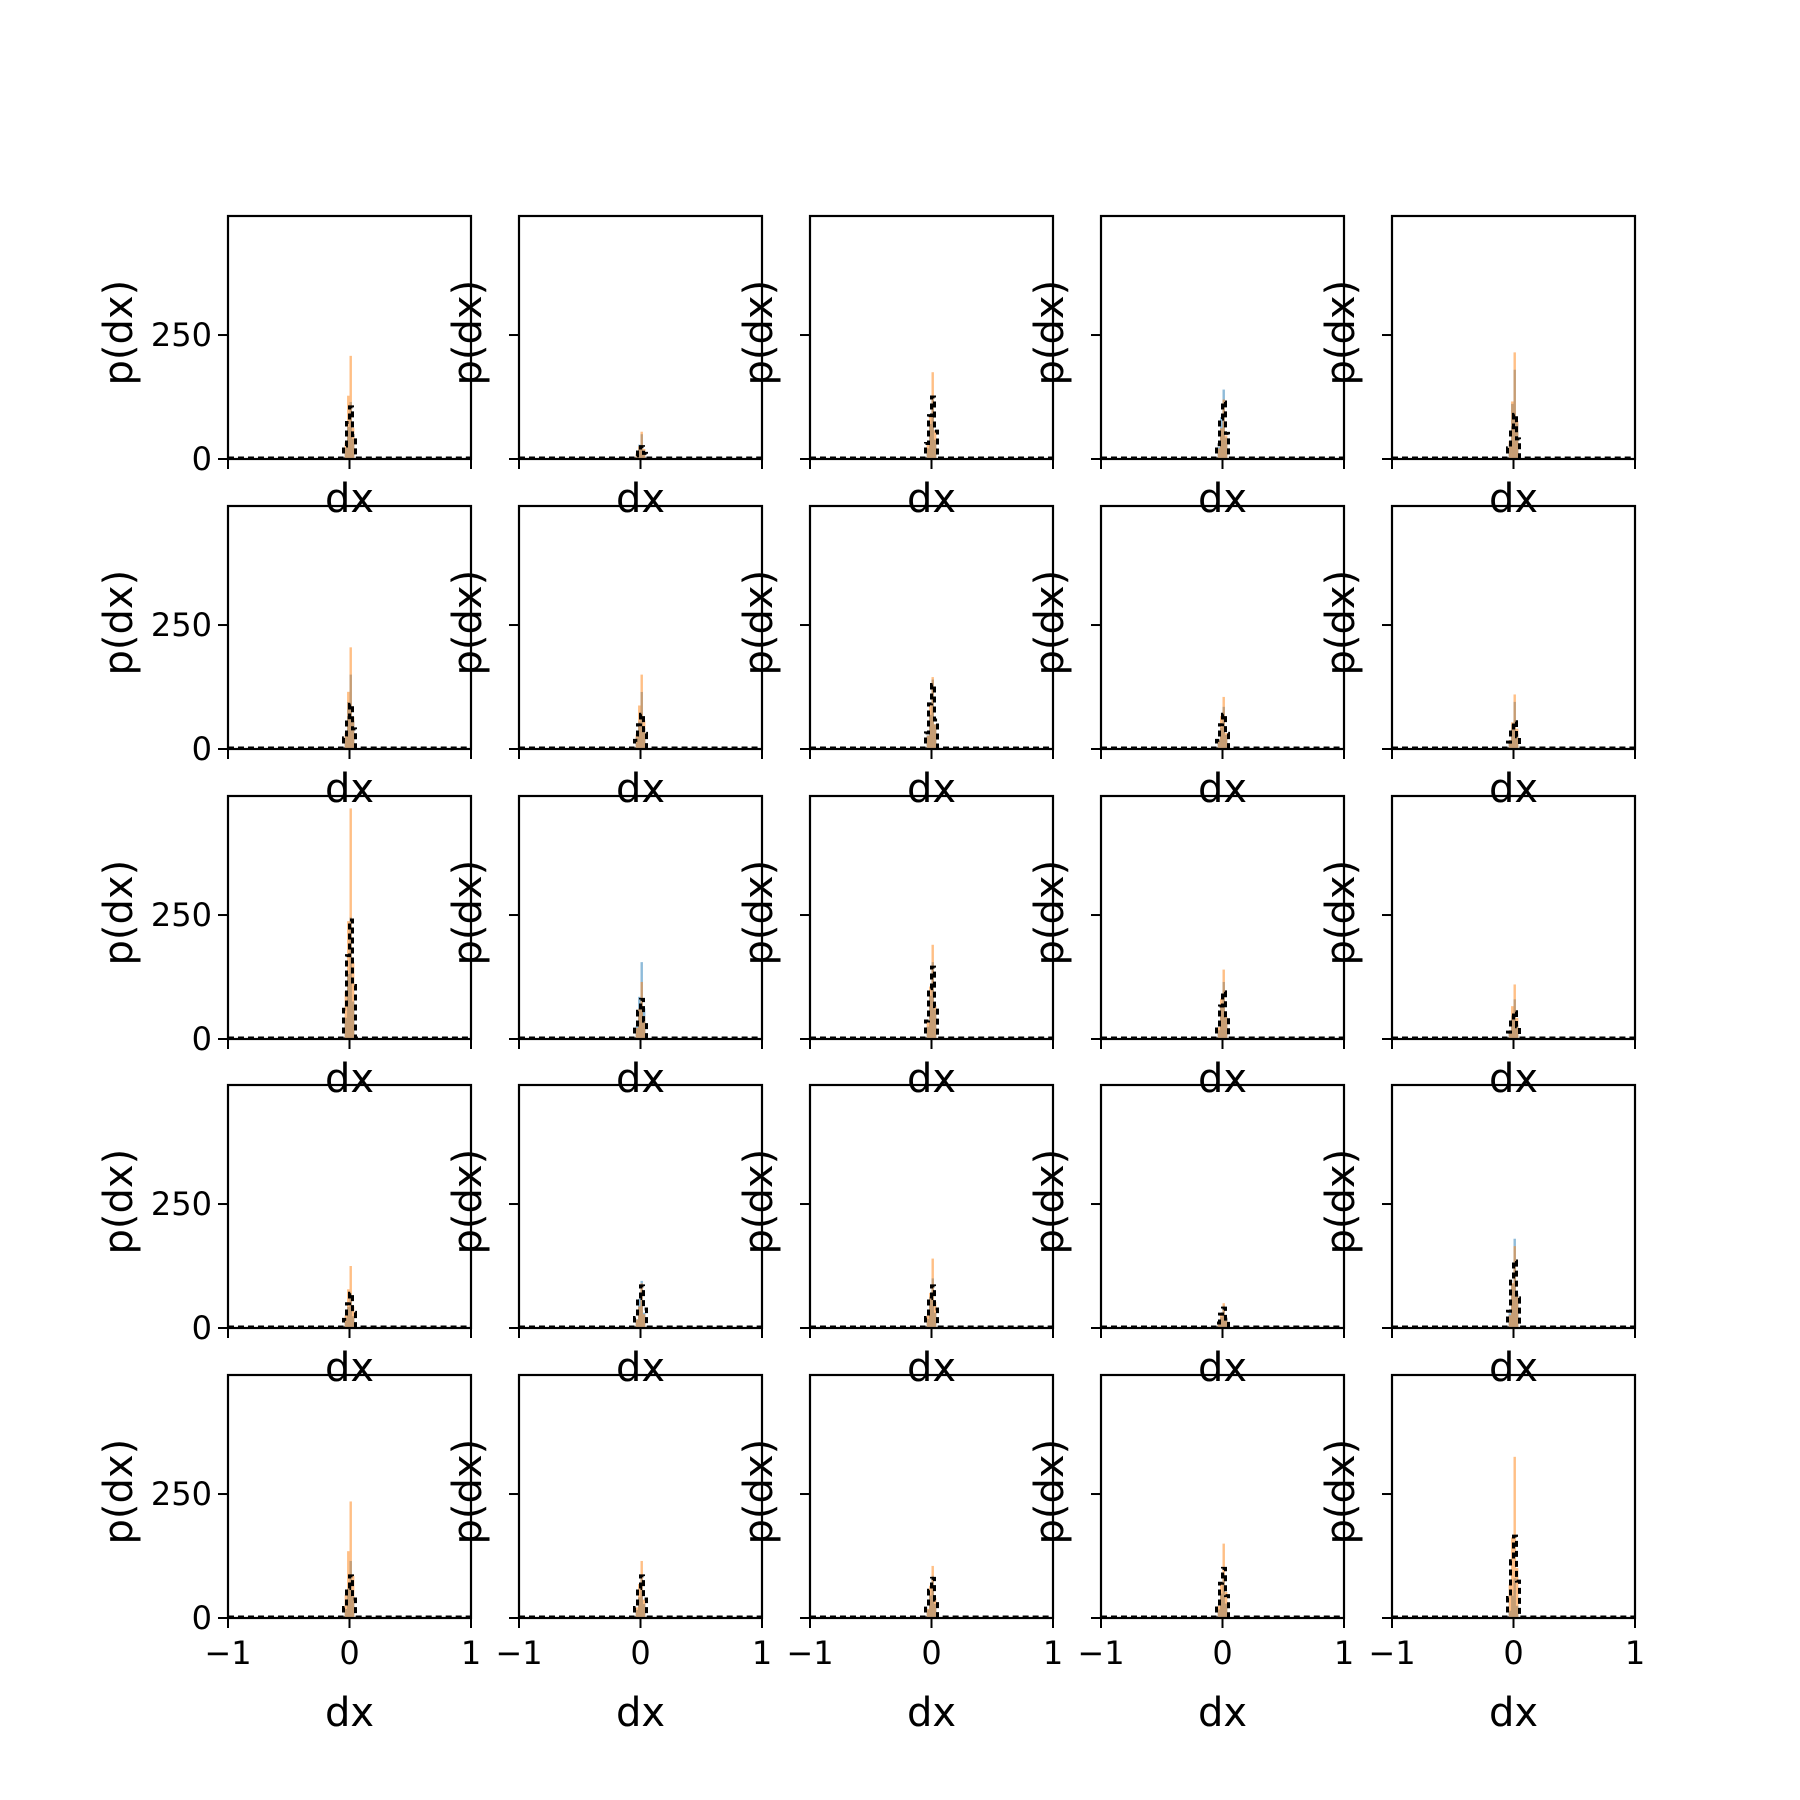 The height and width of the screenshot is (1800, 1800). What do you see at coordinates (1186, 948) in the screenshot?
I see `panel-r2-c3: dx p(dx)` at bounding box center [1186, 948].